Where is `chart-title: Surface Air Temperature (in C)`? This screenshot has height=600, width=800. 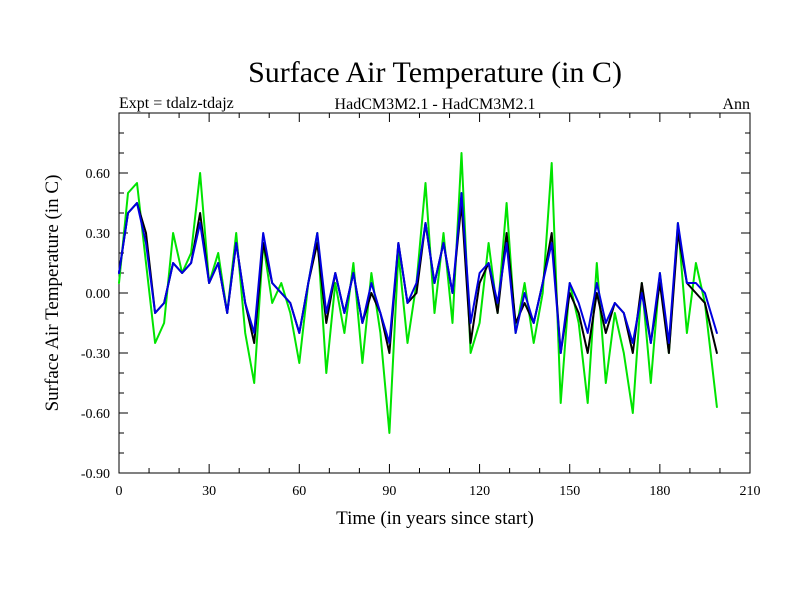
chart-title: Surface Air Temperature (in C) is located at coordinates (435, 72).